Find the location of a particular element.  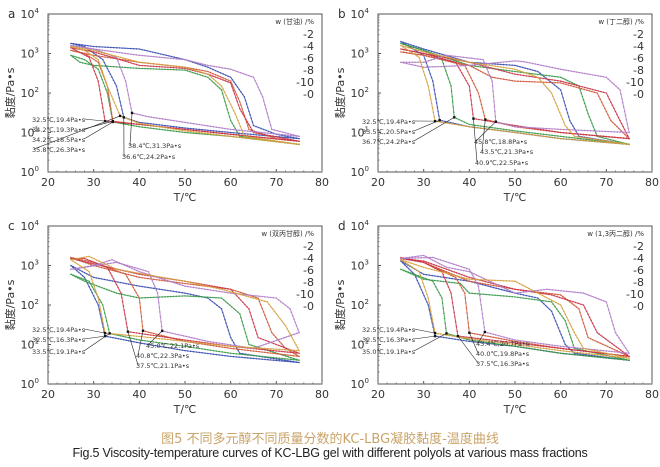

annotation-label: 32.5℃,16.3Pa•s is located at coordinates (59, 340).